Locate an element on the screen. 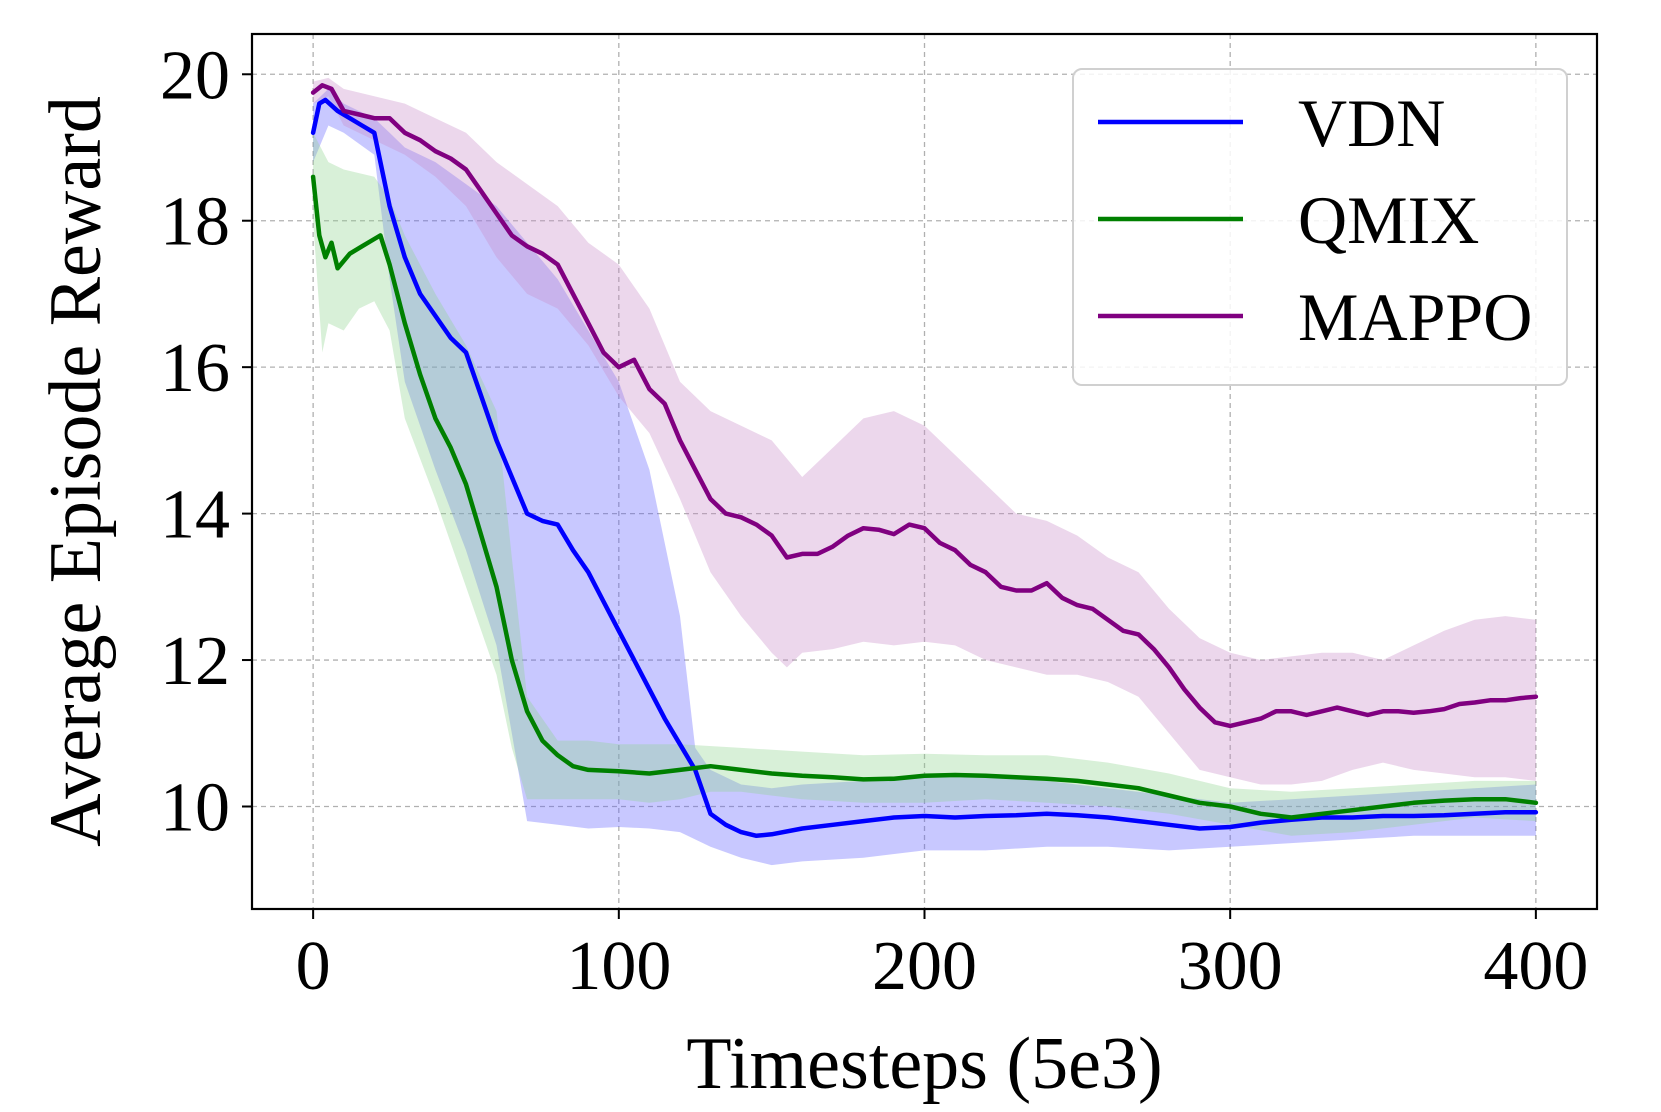 The image size is (1661, 1112). x-axis-label: Timesteps (5e3) is located at coordinates (924, 1064).